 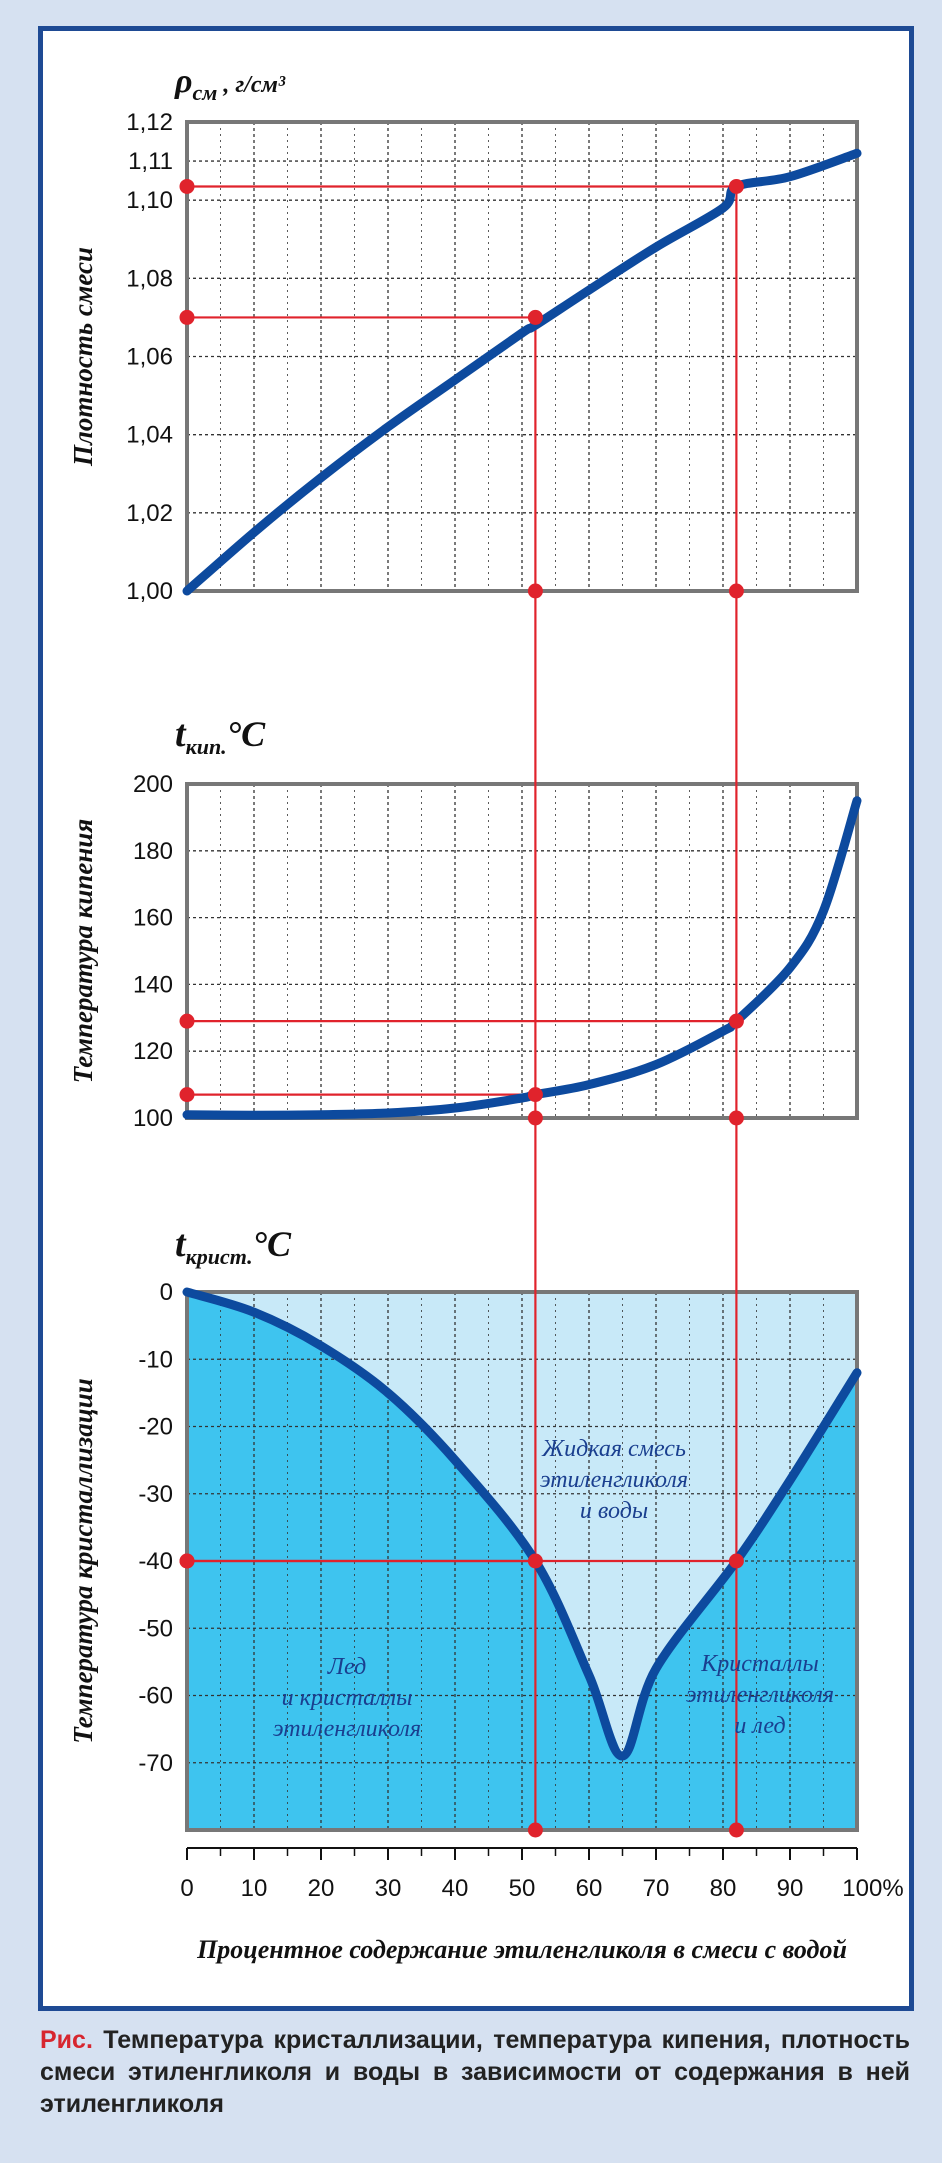 What do you see at coordinates (230, 84) in the screenshot?
I see `density-unit-label: ρсм , г/см³` at bounding box center [230, 84].